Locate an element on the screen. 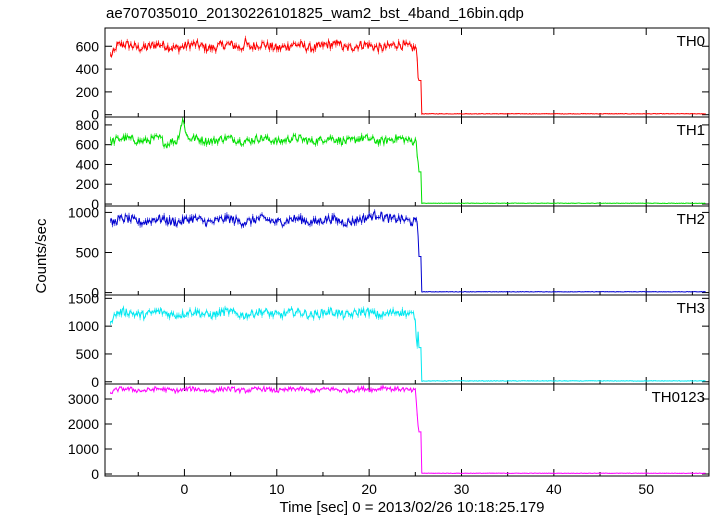  panel-label: TH1 is located at coordinates (691, 130).